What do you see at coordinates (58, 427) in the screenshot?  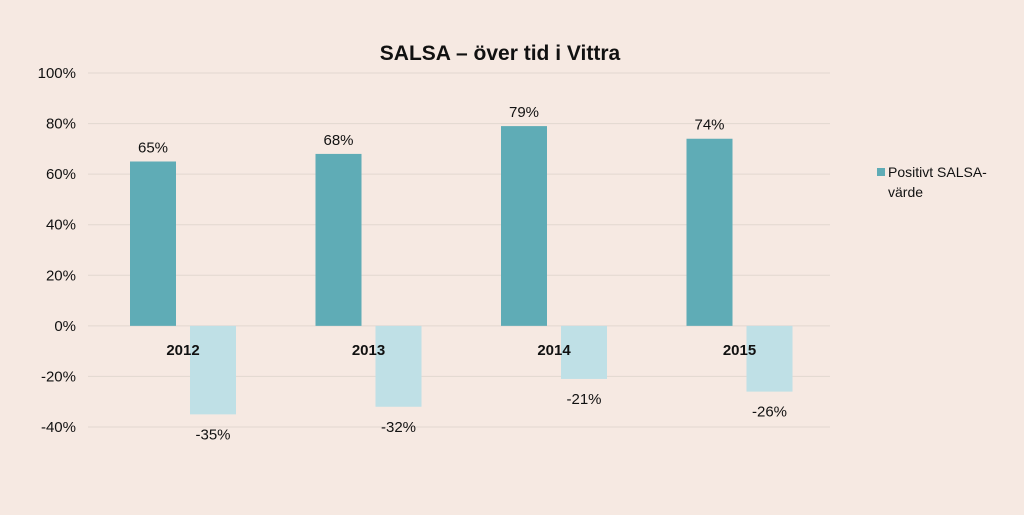 I see `y-tick-label: -40%` at bounding box center [58, 427].